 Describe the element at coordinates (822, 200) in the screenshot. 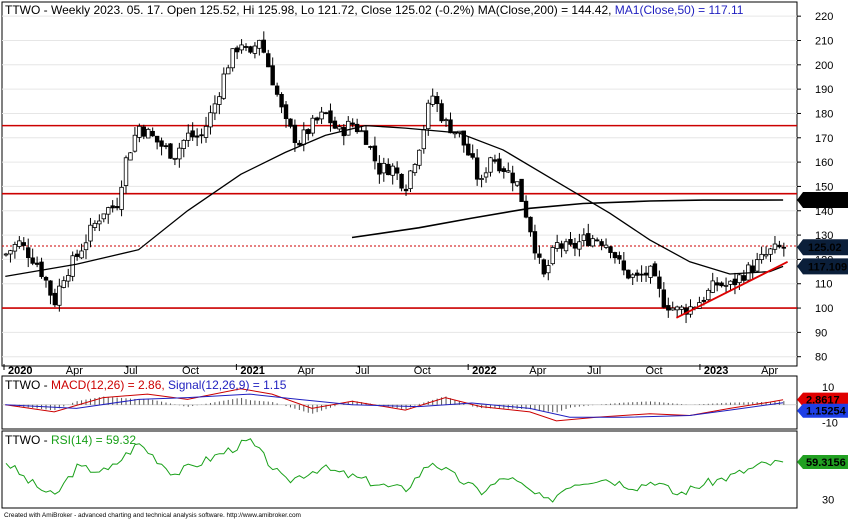

I see `ma200-value-badge-bg` at that location.